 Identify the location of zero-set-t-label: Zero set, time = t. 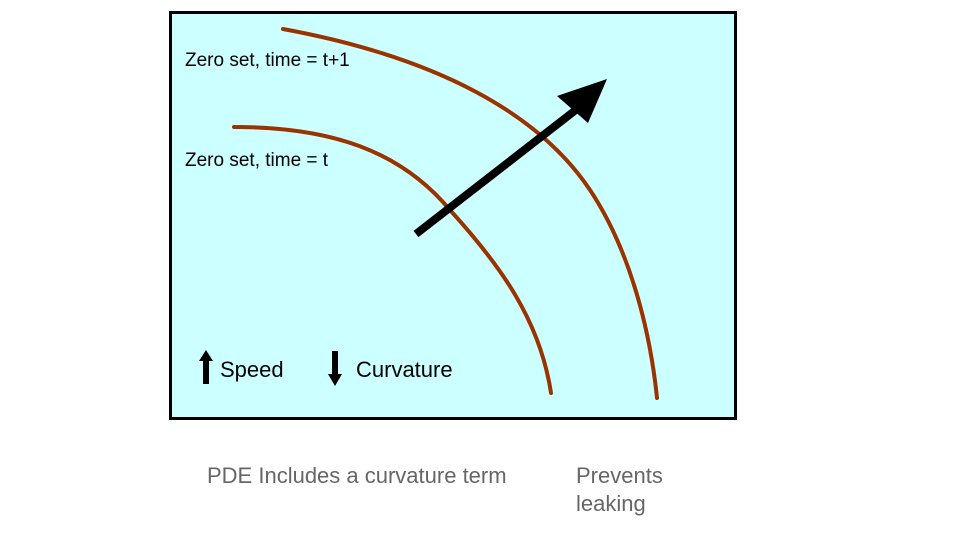
(257, 160).